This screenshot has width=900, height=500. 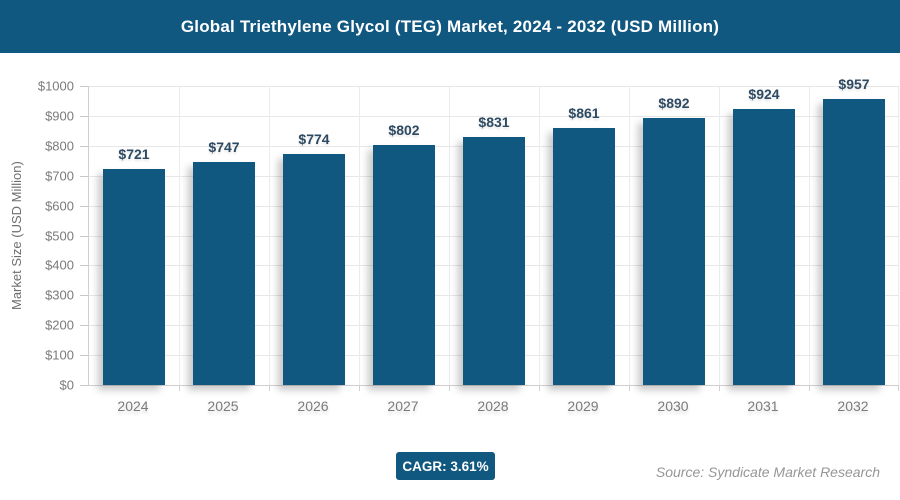 What do you see at coordinates (767, 472) in the screenshot?
I see `source-attribution: Source: Syndicate Market Research` at bounding box center [767, 472].